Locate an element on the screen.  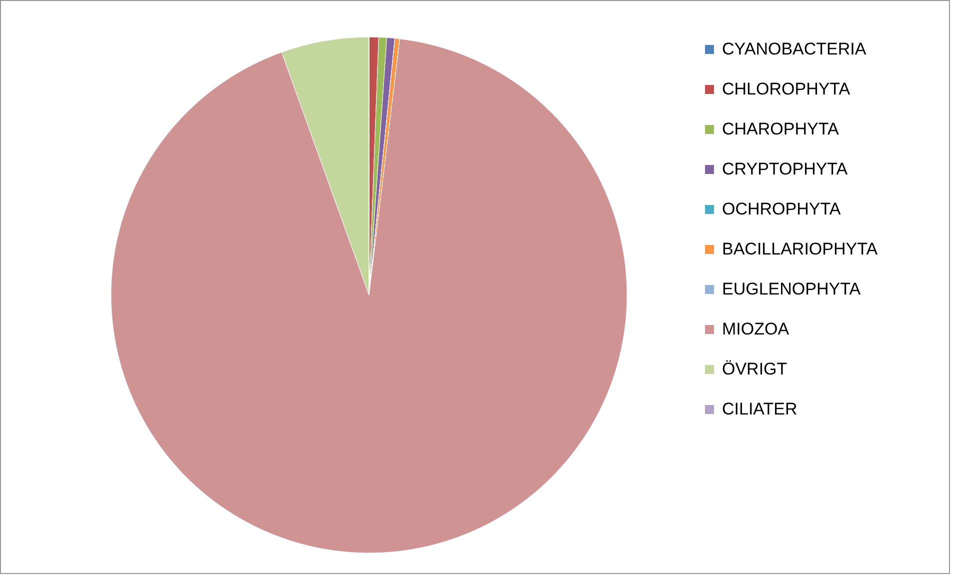
legend-label: OCHROPHYTA is located at coordinates (782, 209).